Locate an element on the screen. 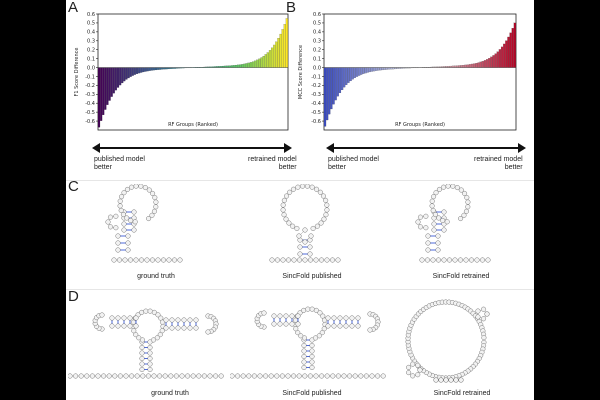  y-tick-label: 0.4 is located at coordinates (317, 33).